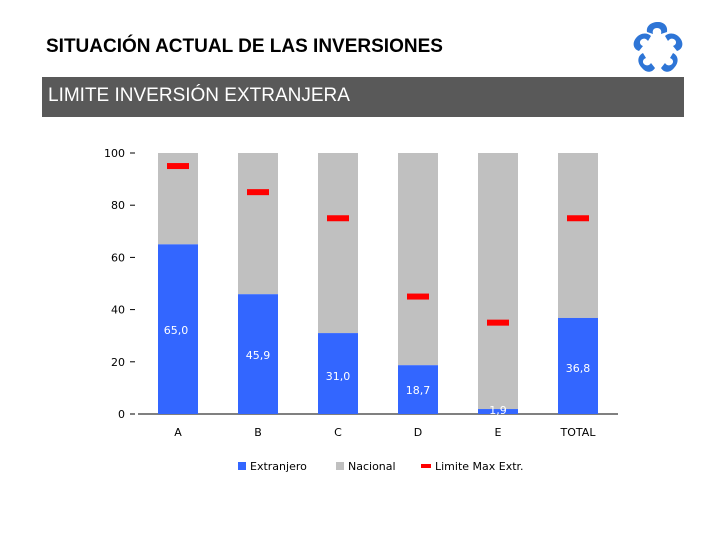  Describe the element at coordinates (118, 257) in the screenshot. I see `y-tick-label: 60` at that location.